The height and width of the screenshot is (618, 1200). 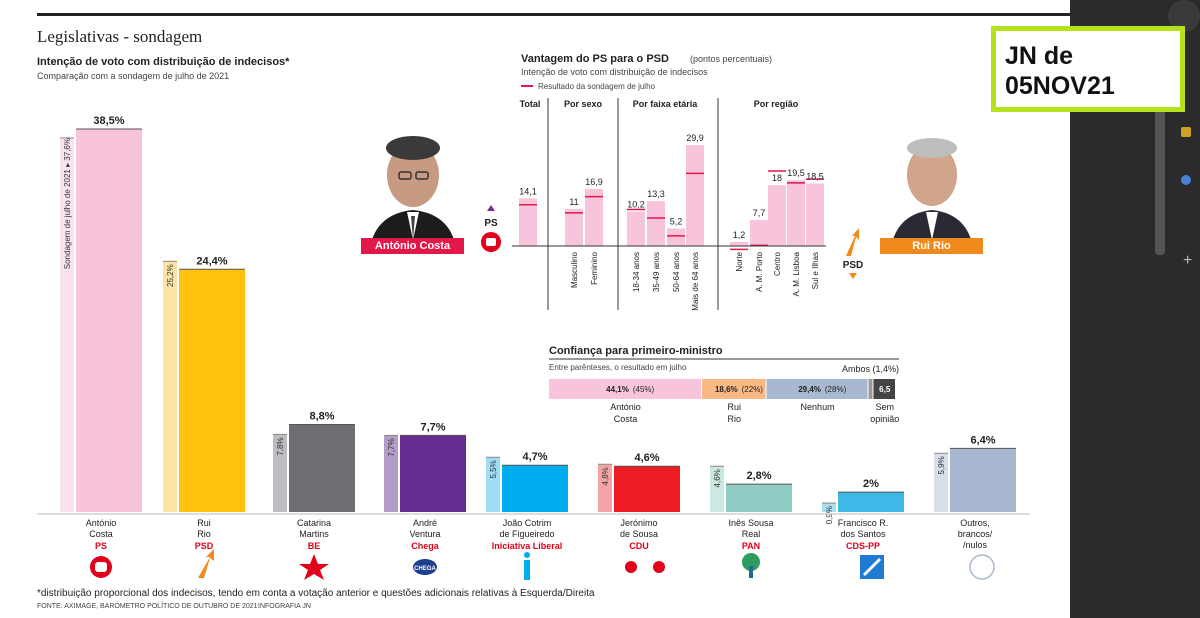 What do you see at coordinates (314, 523) in the screenshot?
I see `name1-be: Catarina` at bounding box center [314, 523].